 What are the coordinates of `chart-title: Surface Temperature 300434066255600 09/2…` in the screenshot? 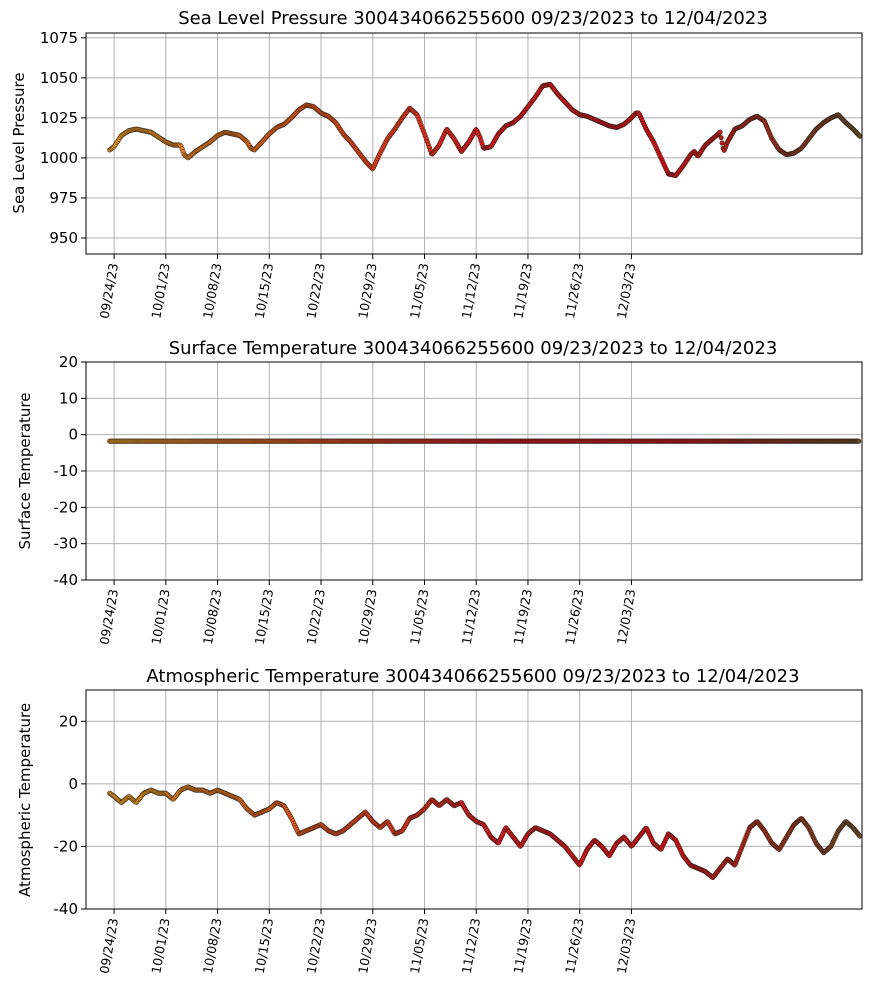 It's located at (473, 348).